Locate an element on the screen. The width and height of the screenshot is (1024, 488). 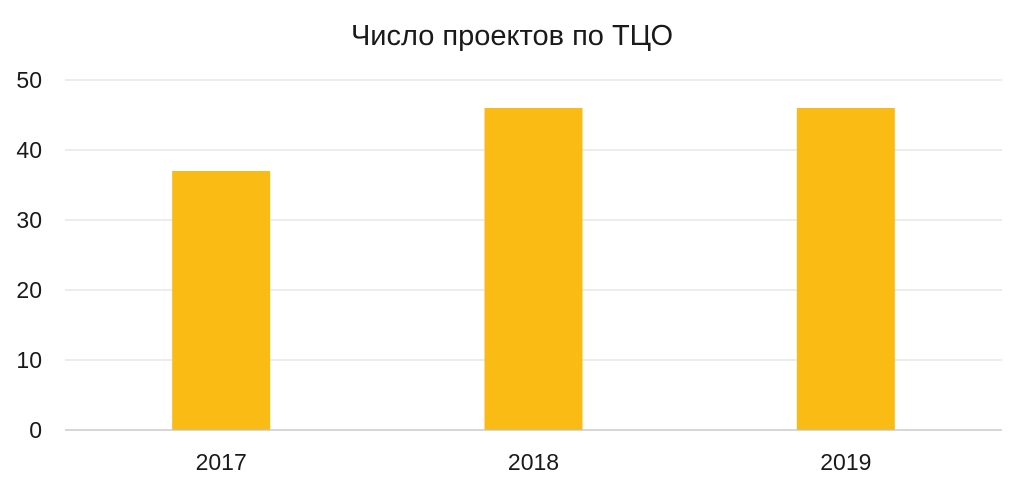
y-tick-label: 40 is located at coordinates (29, 150).